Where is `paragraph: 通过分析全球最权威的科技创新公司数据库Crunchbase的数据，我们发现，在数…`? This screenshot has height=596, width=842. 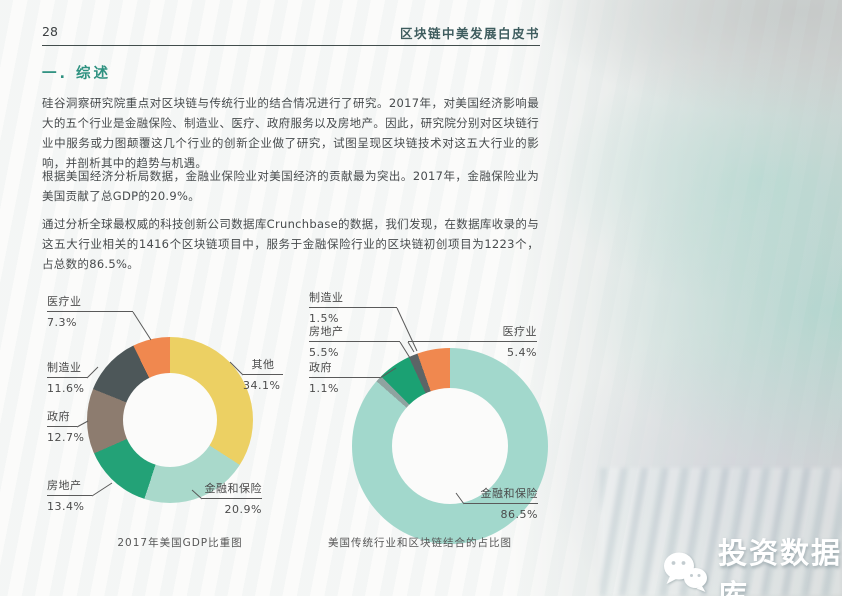
paragraph: 通过分析全球最权威的科技创新公司数据库Crunchbase的数据，我们发现，在数… is located at coordinates (290, 244).